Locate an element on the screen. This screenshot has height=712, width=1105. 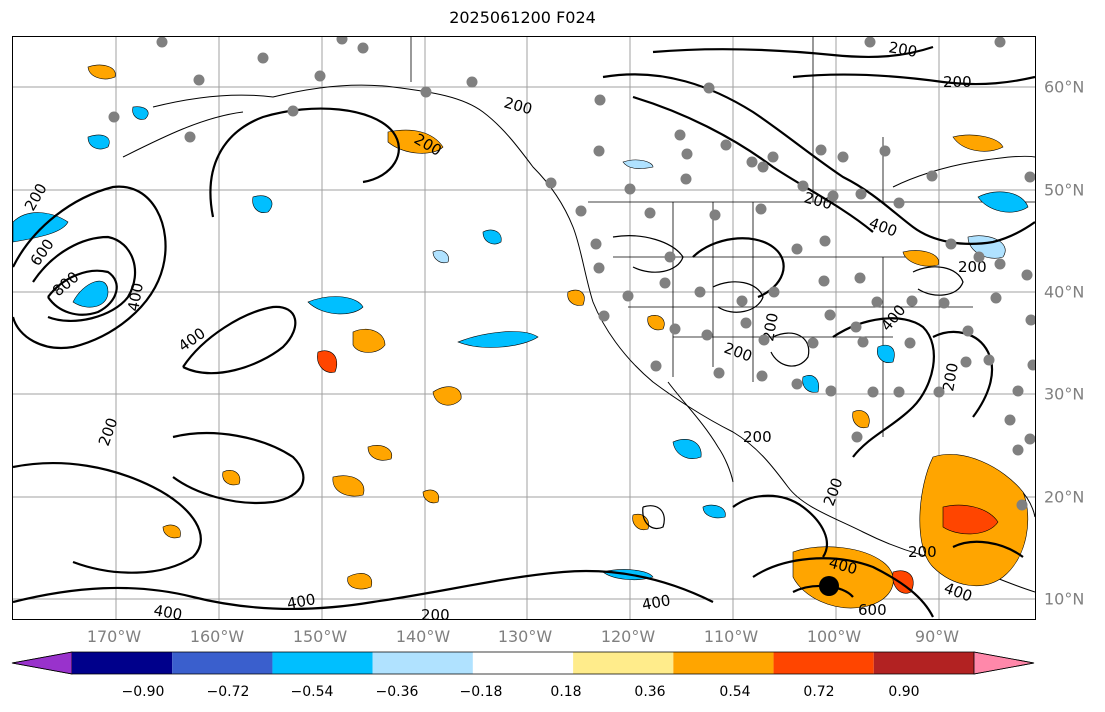
colorbar-extend-high is located at coordinates (1004, 663).